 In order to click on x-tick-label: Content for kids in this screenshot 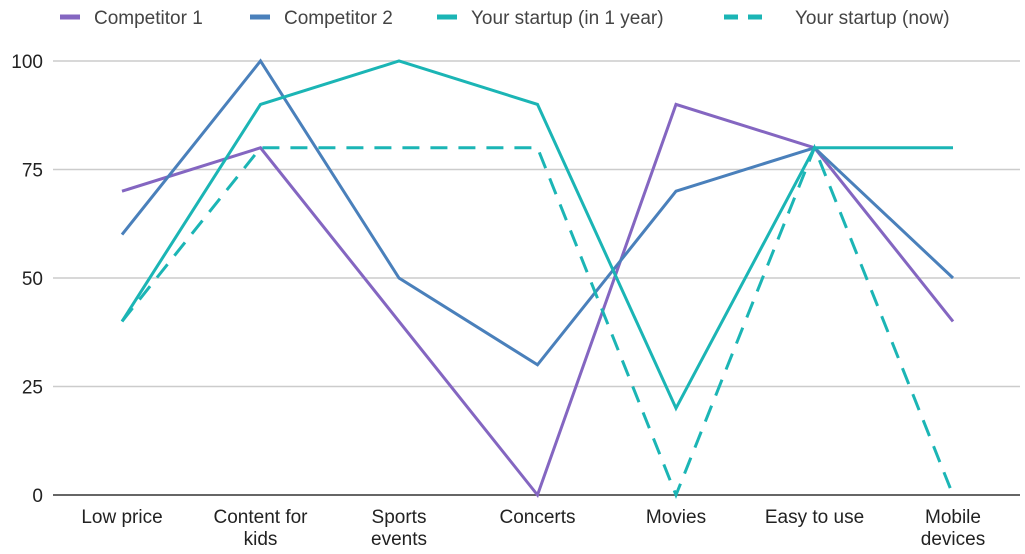, I will do `click(261, 528)`.